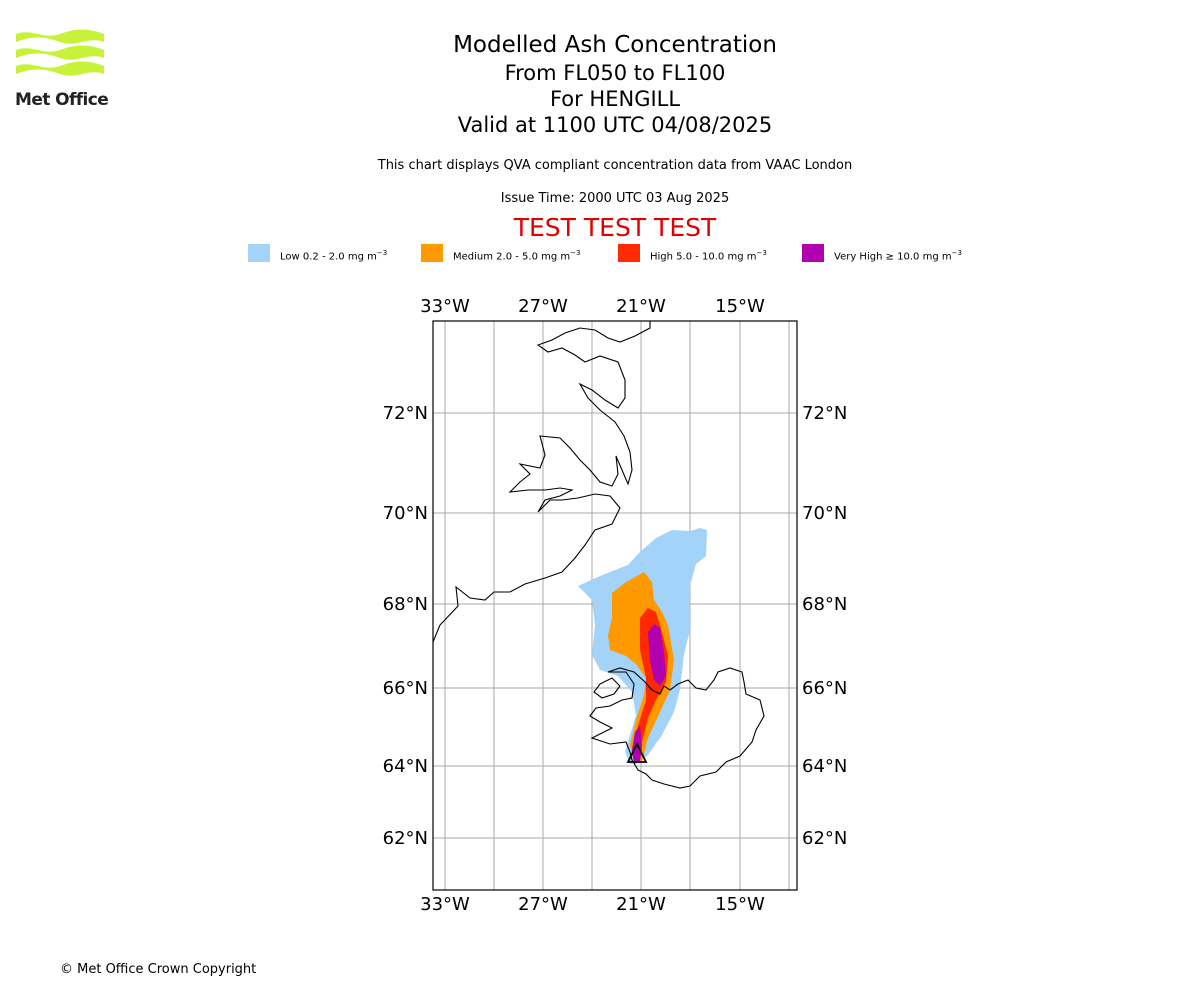 The height and width of the screenshot is (1000, 1200). I want to click on iceland-westfjords-coastline, so click(607, 688).